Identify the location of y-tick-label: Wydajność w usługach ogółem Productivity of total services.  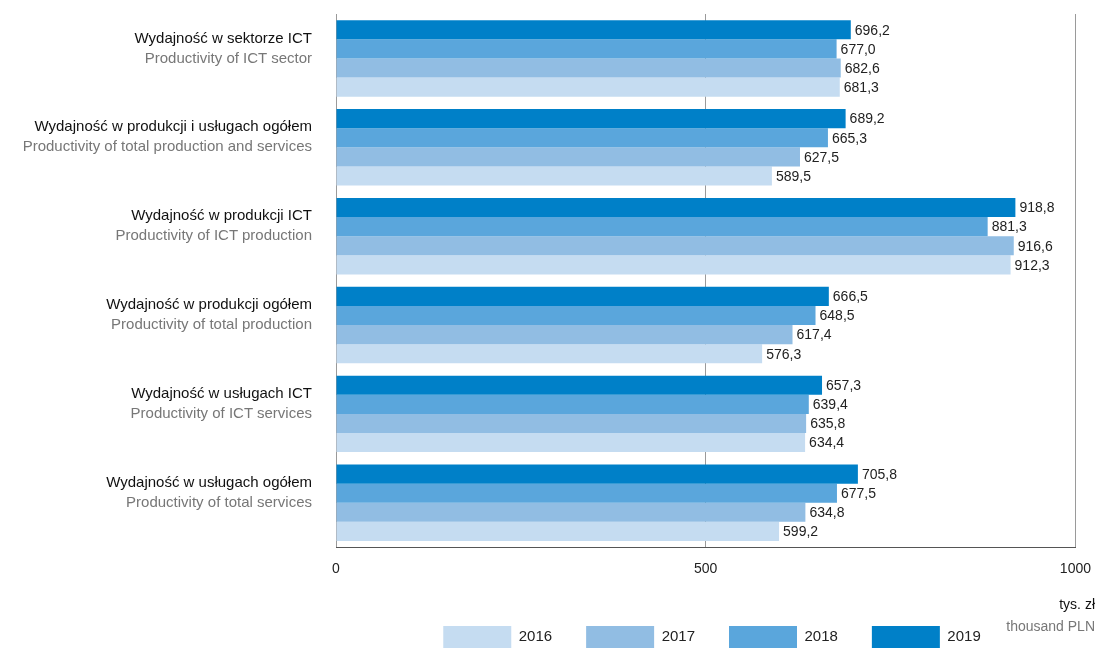
(209, 491).